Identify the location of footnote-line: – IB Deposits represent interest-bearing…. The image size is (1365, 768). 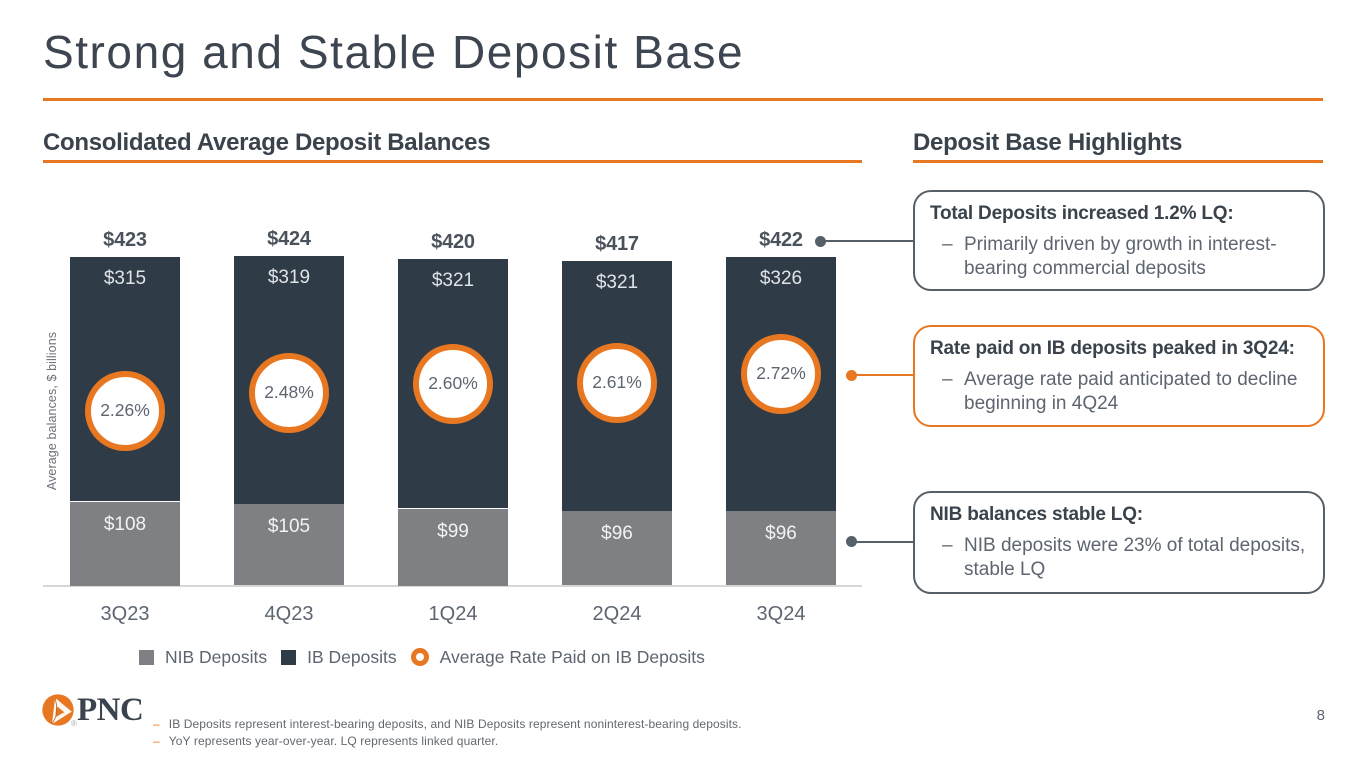
(447, 724).